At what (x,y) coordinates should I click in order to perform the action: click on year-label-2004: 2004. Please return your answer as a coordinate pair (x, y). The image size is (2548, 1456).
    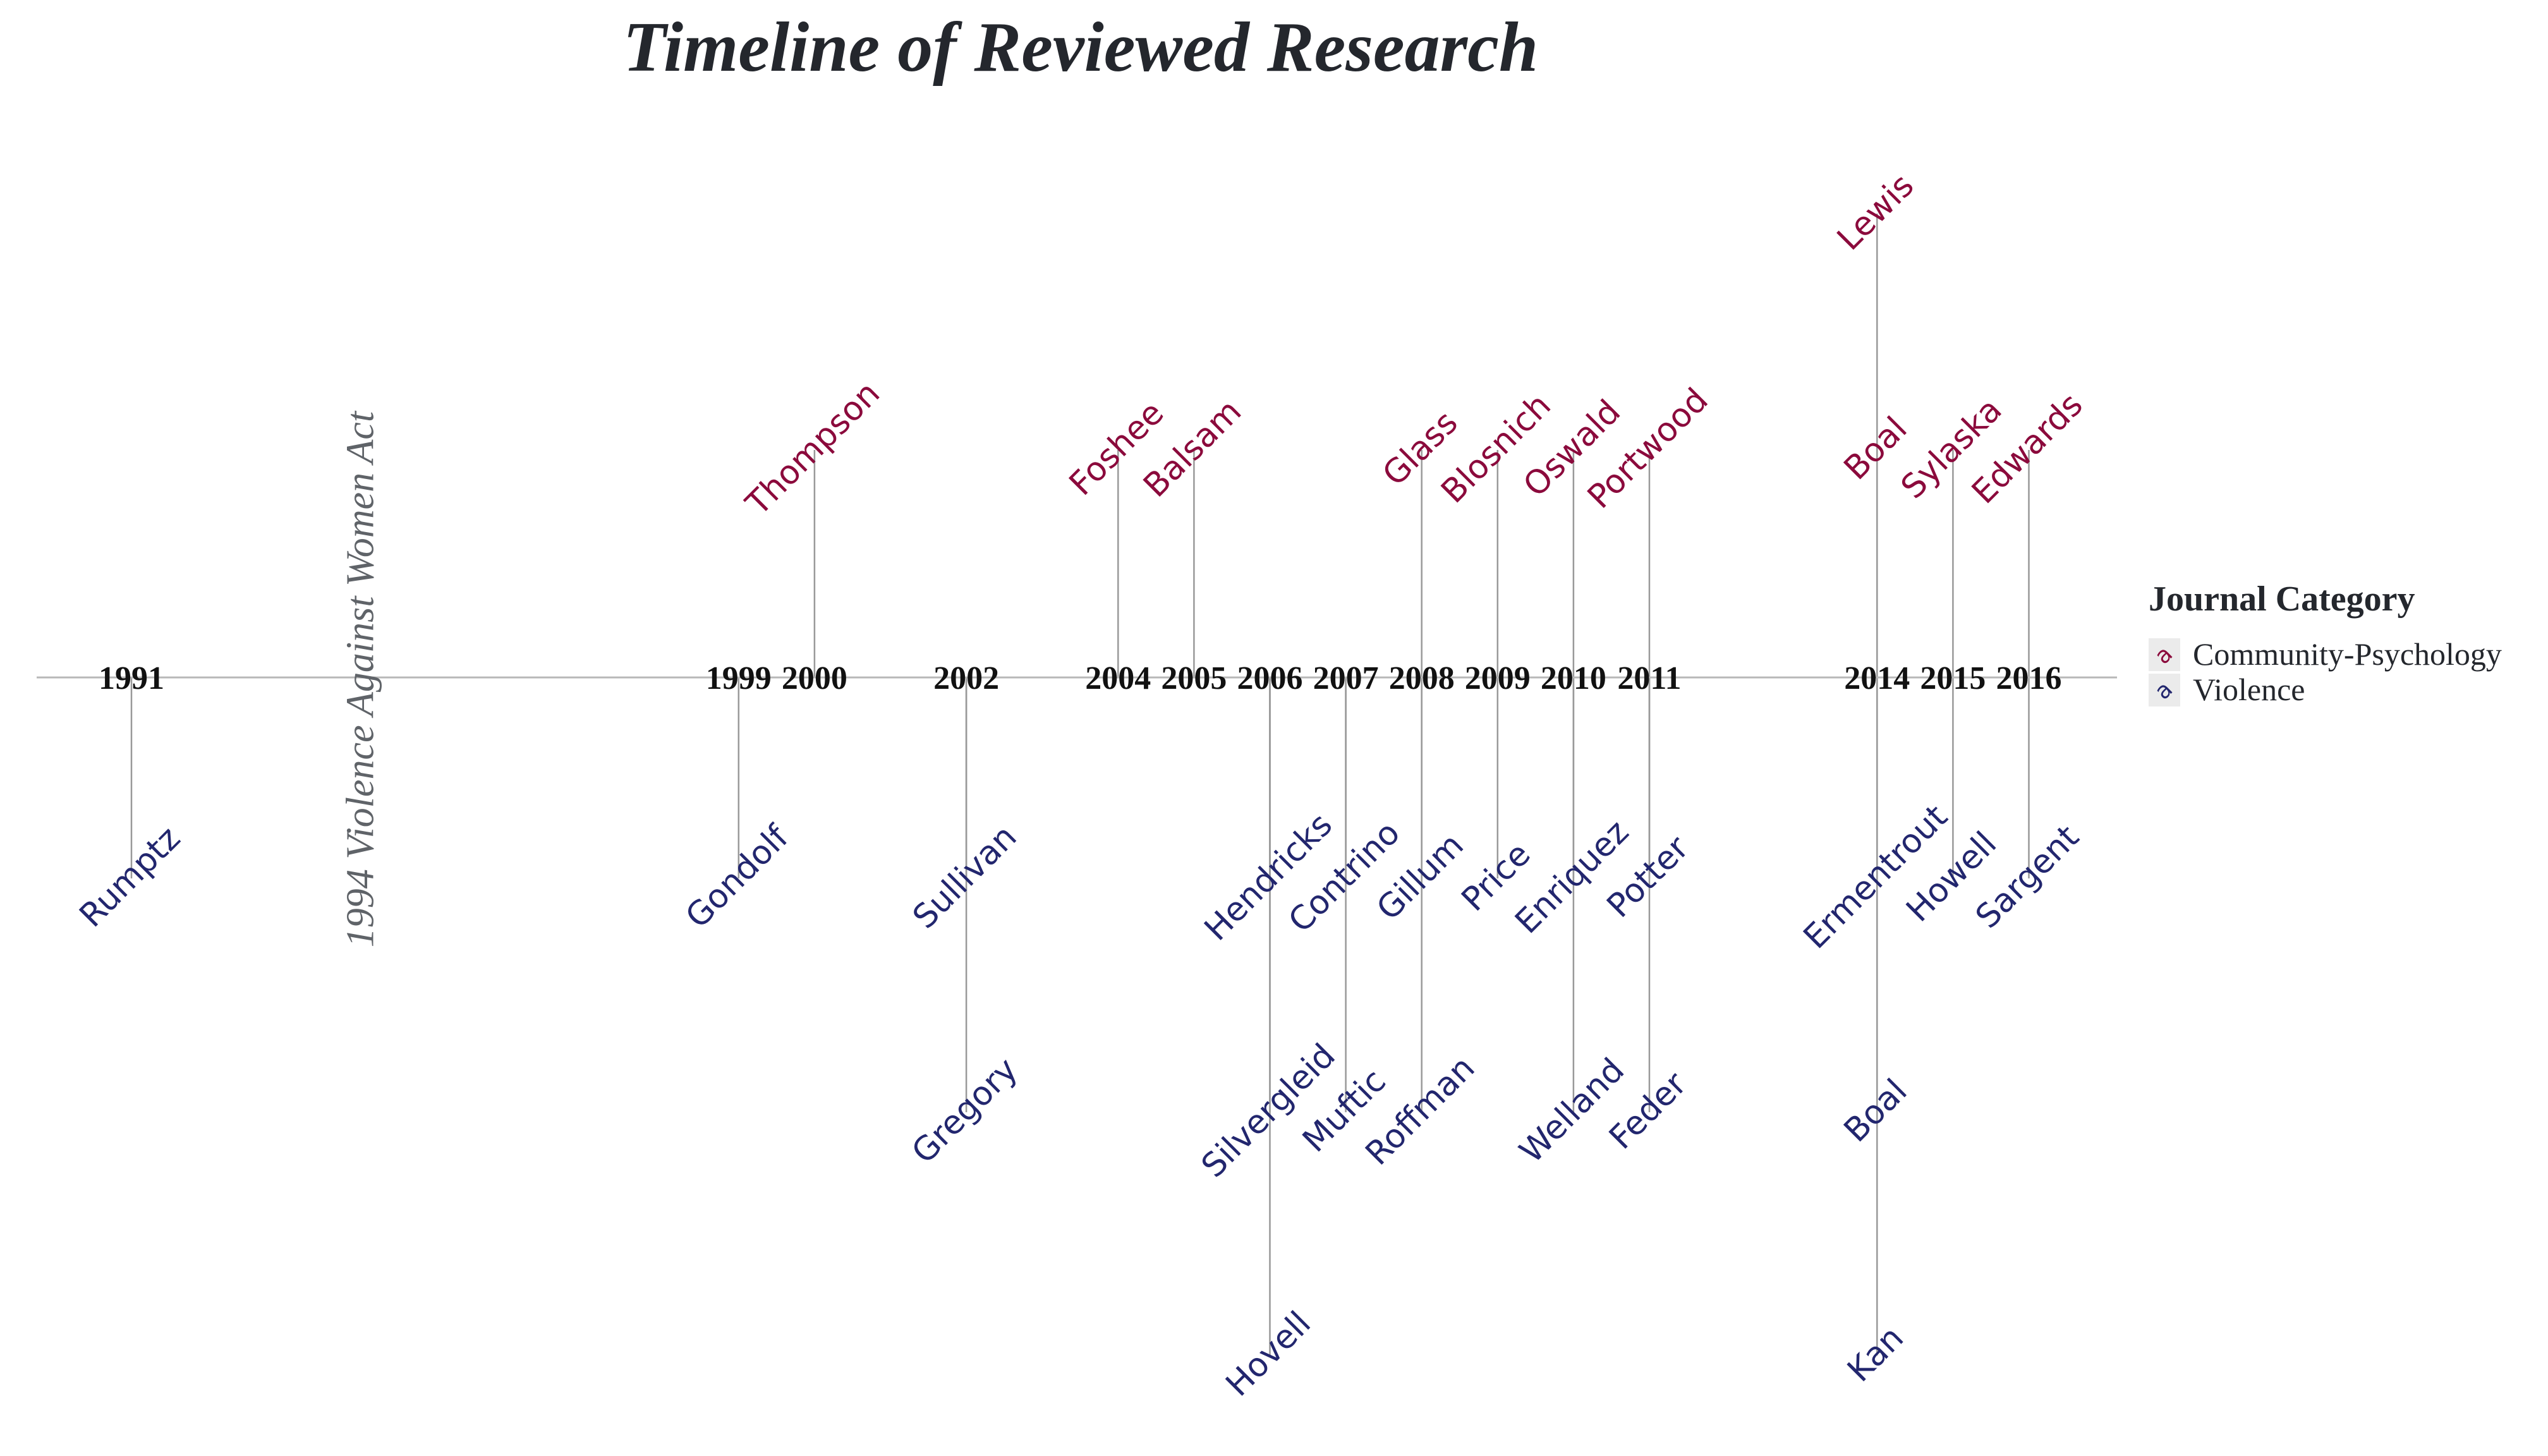
    Looking at the image, I should click on (1118, 678).